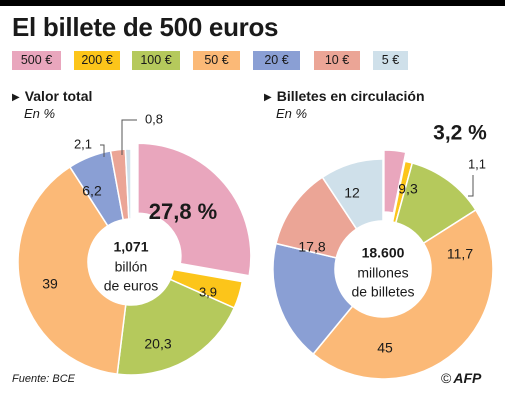  Describe the element at coordinates (40, 113) in the screenshot. I see `chart-1-unit: En %` at that location.